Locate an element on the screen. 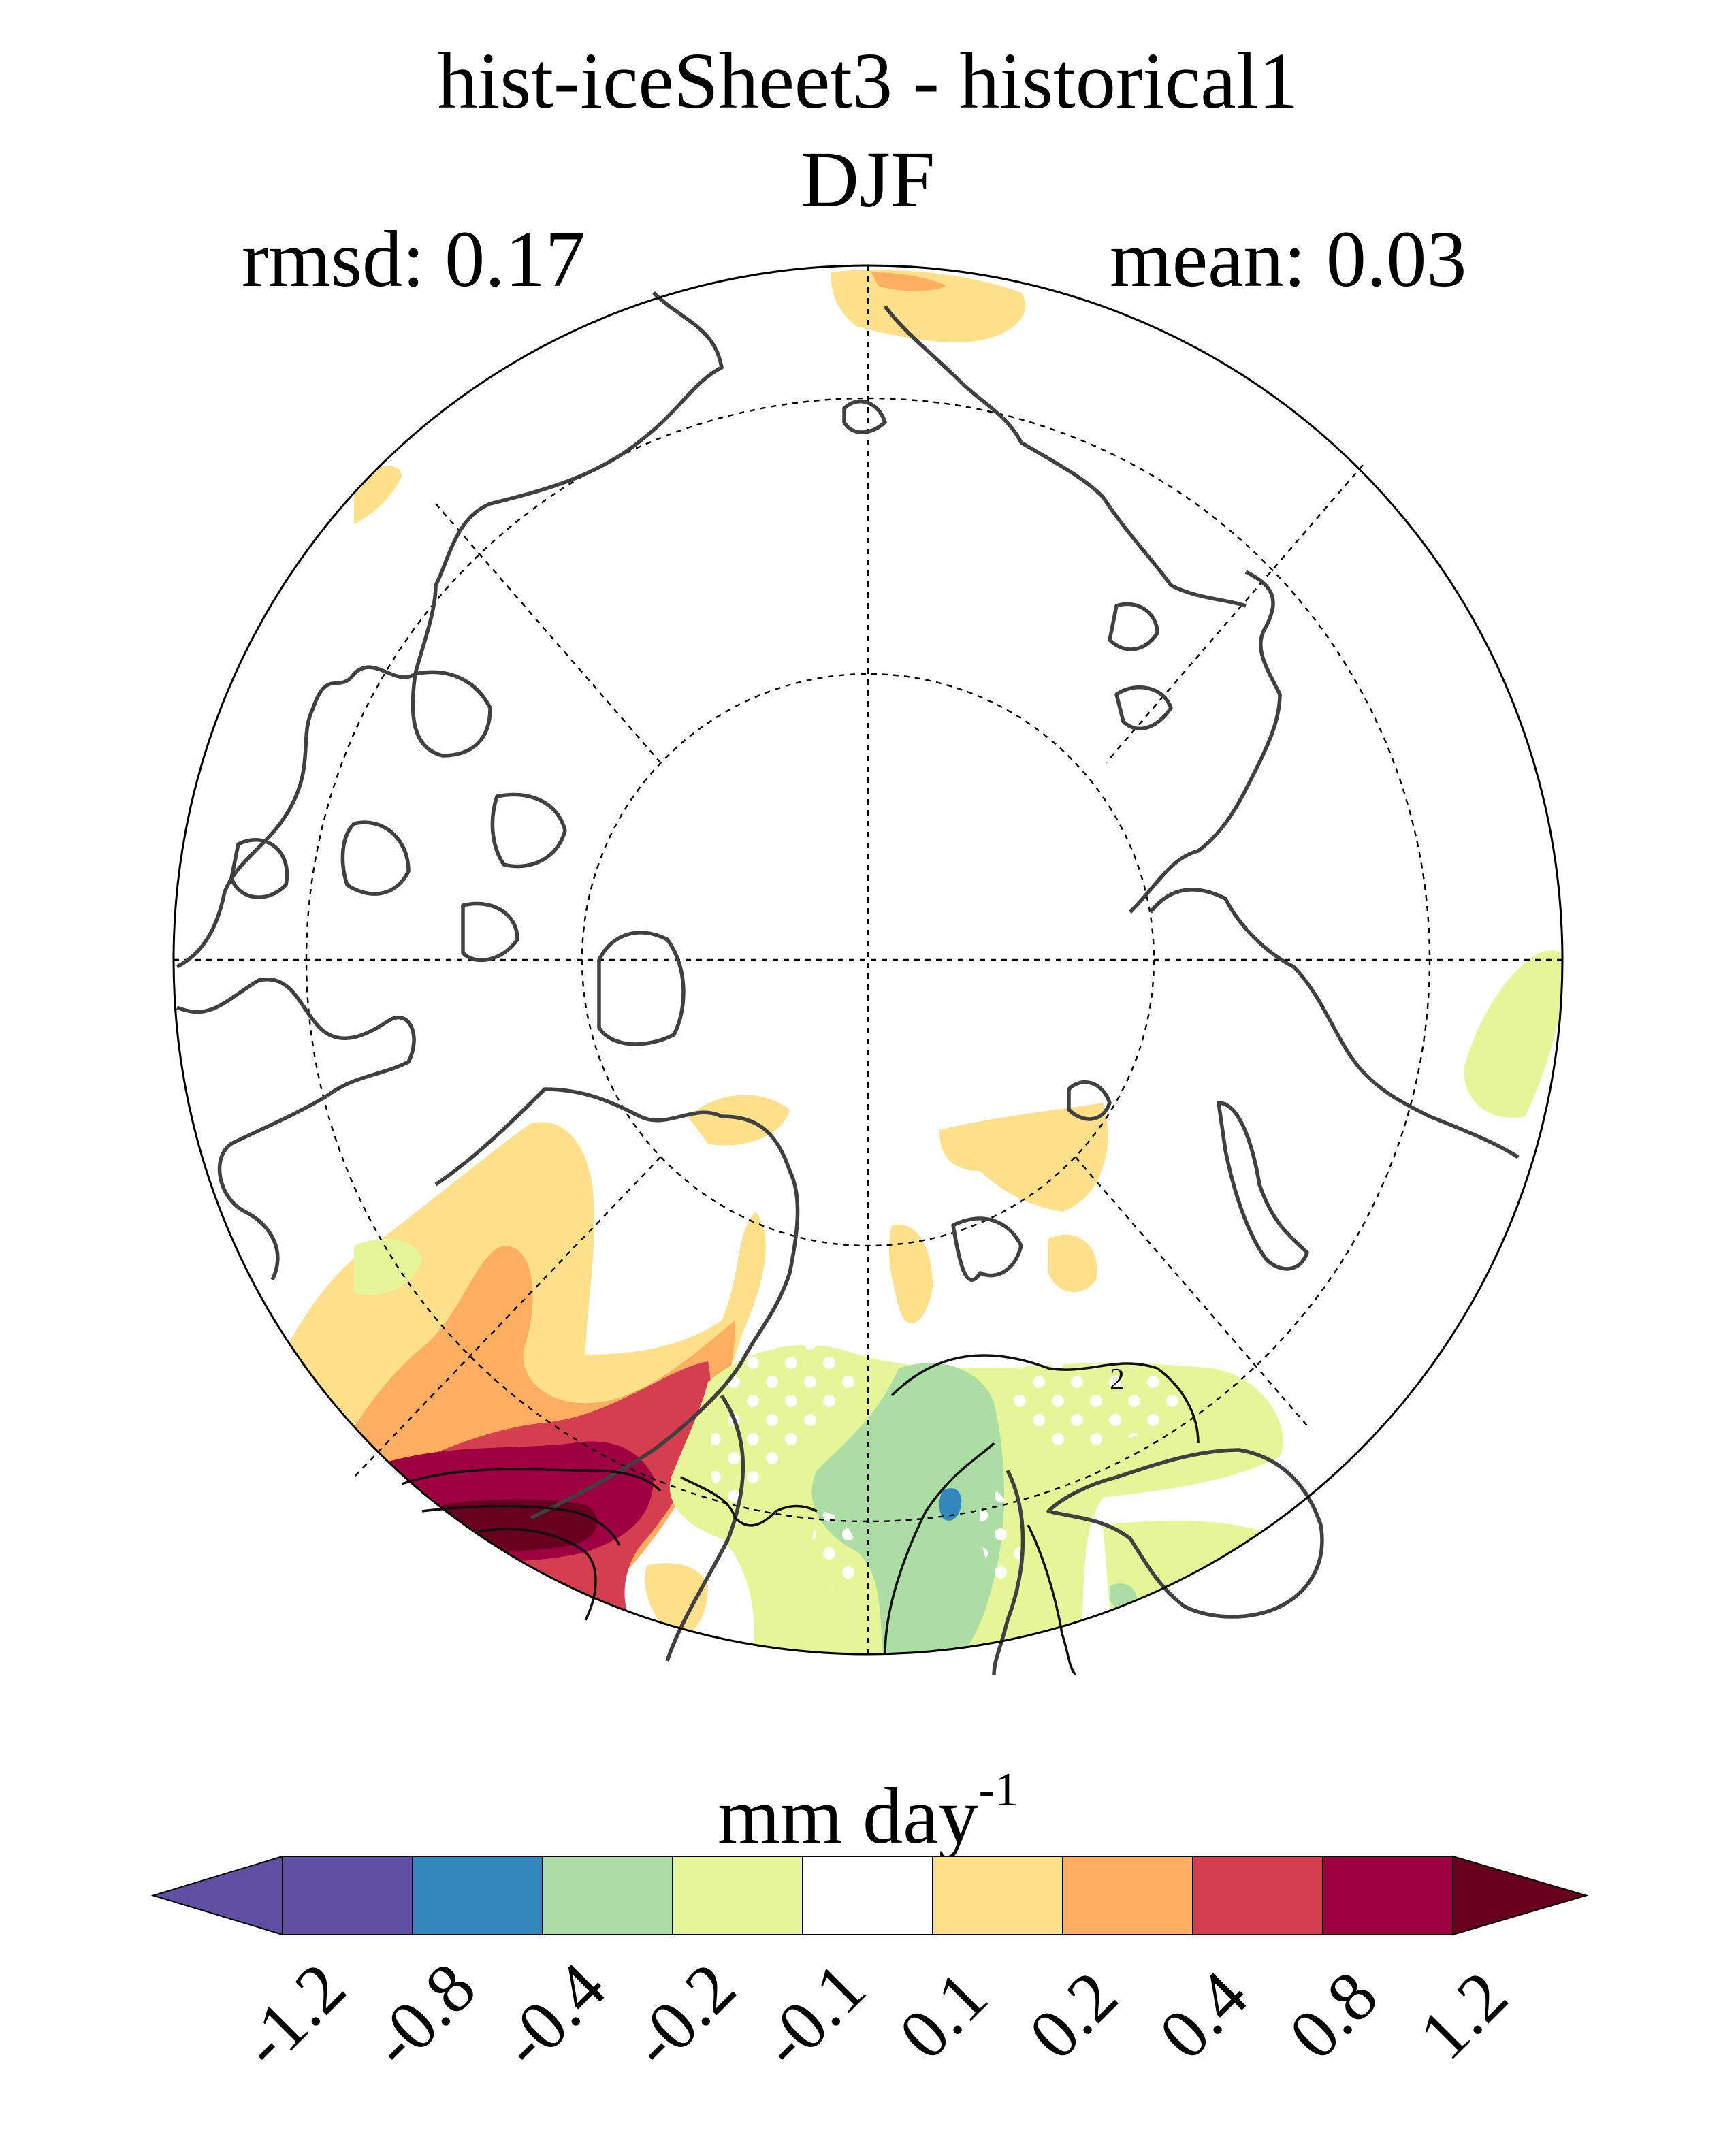  field-positive-uk is located at coordinates (676, 1600).